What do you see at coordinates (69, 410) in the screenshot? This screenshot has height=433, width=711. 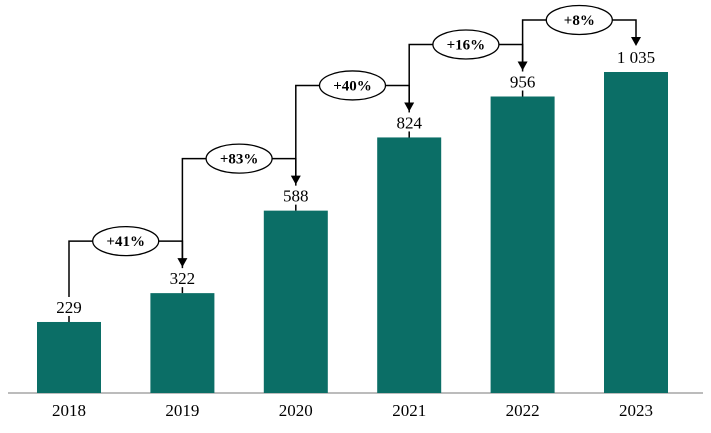 I see `year-label-2018: 2018` at bounding box center [69, 410].